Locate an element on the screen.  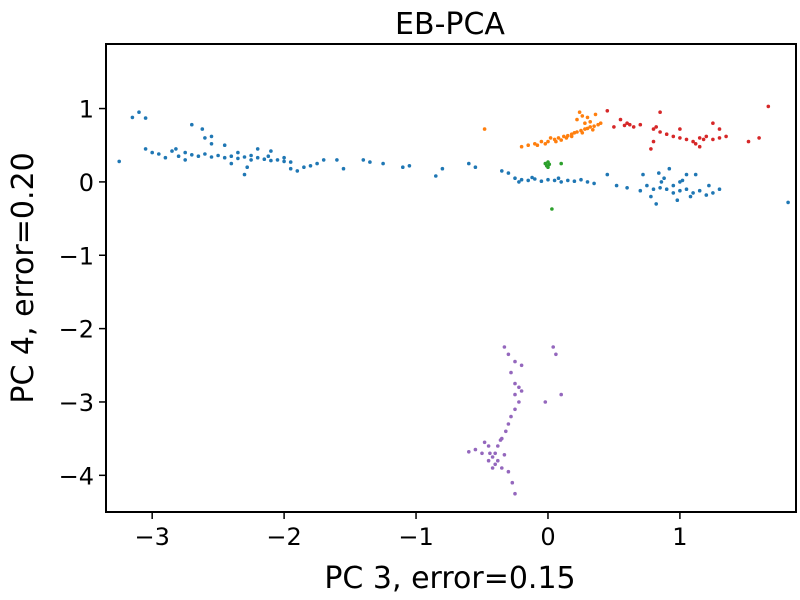
y-axis-title: PC 4, error=0.20 is located at coordinates (23, 277).